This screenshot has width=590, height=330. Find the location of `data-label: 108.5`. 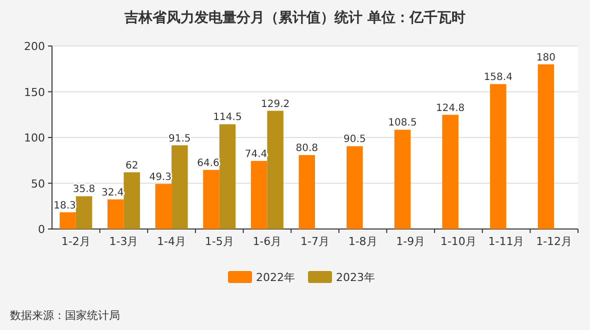

data-label: 108.5 is located at coordinates (402, 123).